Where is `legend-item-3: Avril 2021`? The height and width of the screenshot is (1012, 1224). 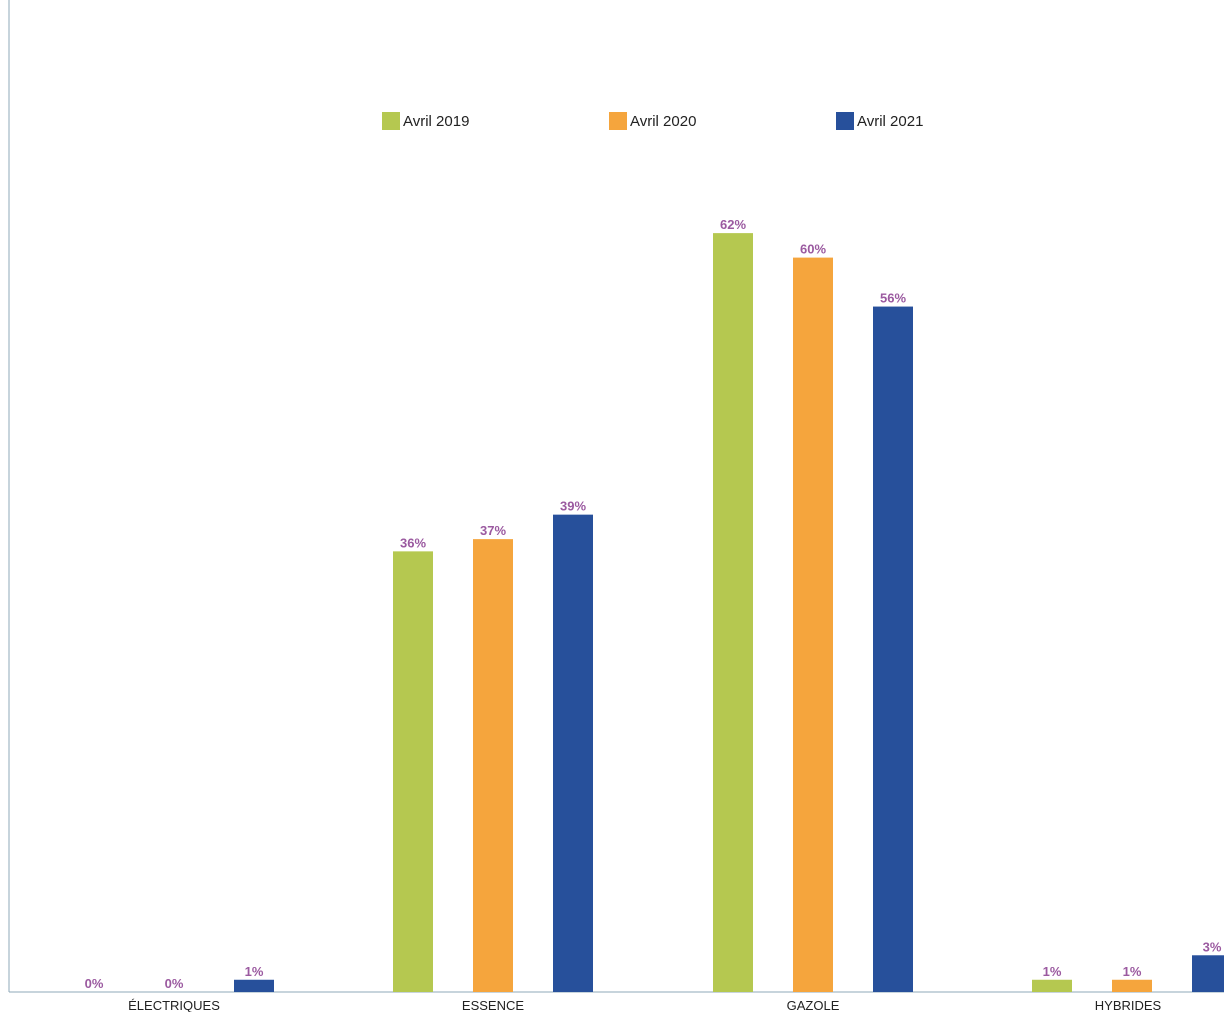
legend-item-3: Avril 2021 is located at coordinates (879, 121).